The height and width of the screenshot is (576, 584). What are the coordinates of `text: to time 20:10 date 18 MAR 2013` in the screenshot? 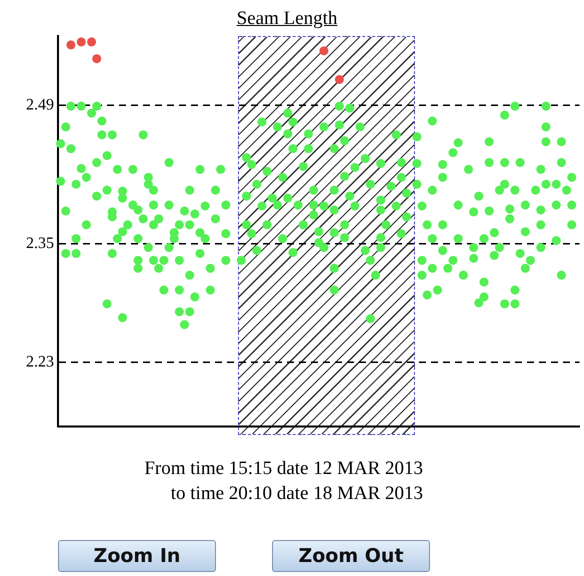 It's located at (296, 494).